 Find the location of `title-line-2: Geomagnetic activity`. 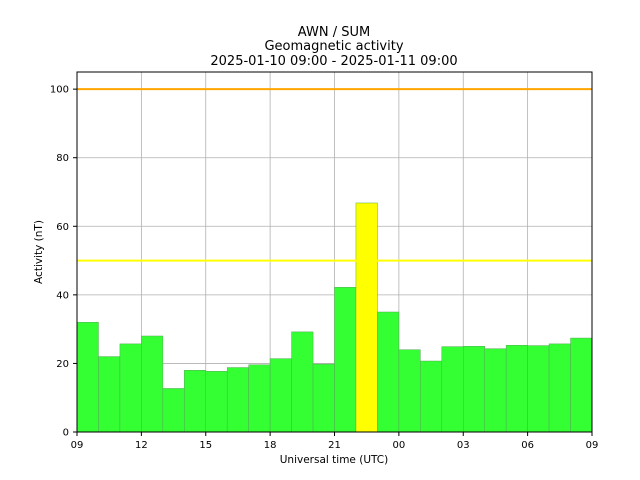

title-line-2: Geomagnetic activity is located at coordinates (333, 46).